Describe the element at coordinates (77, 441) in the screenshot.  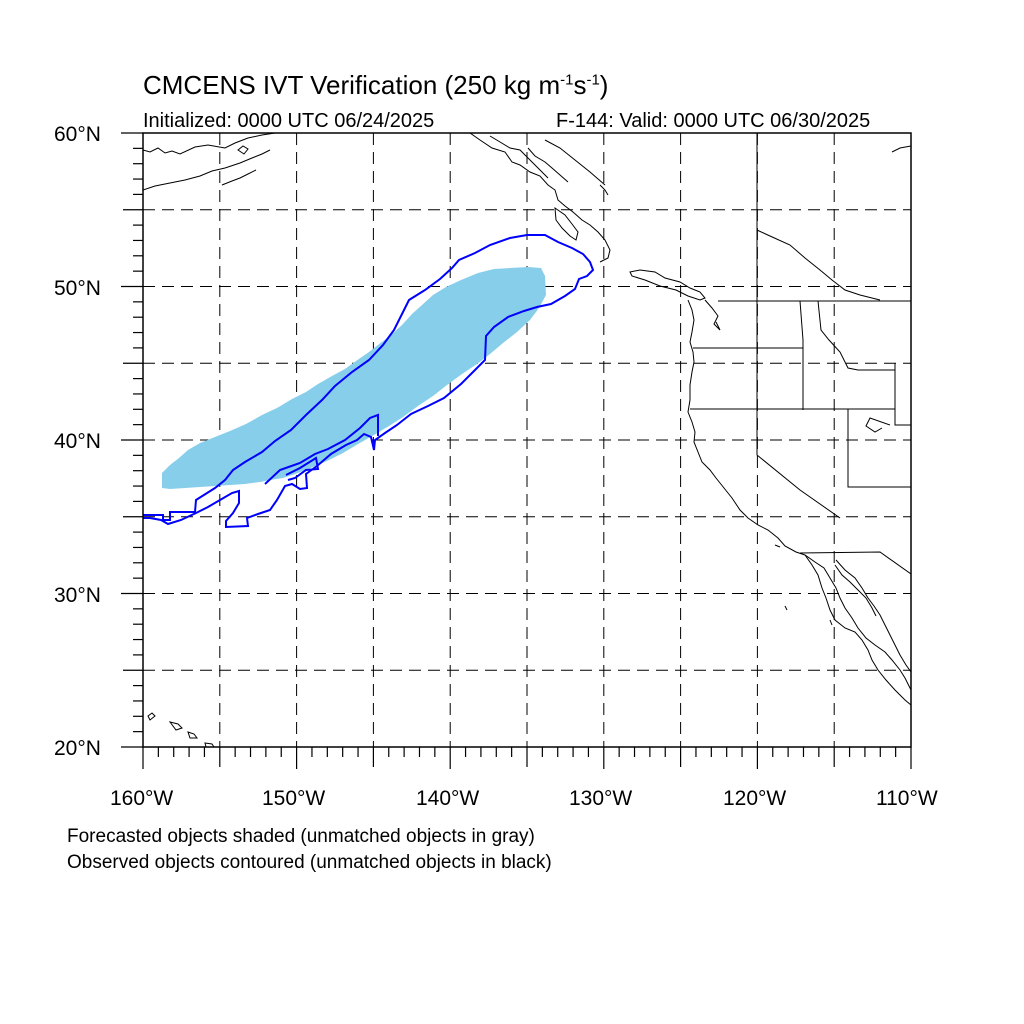
I see `lat-label-40n: 40°N` at that location.